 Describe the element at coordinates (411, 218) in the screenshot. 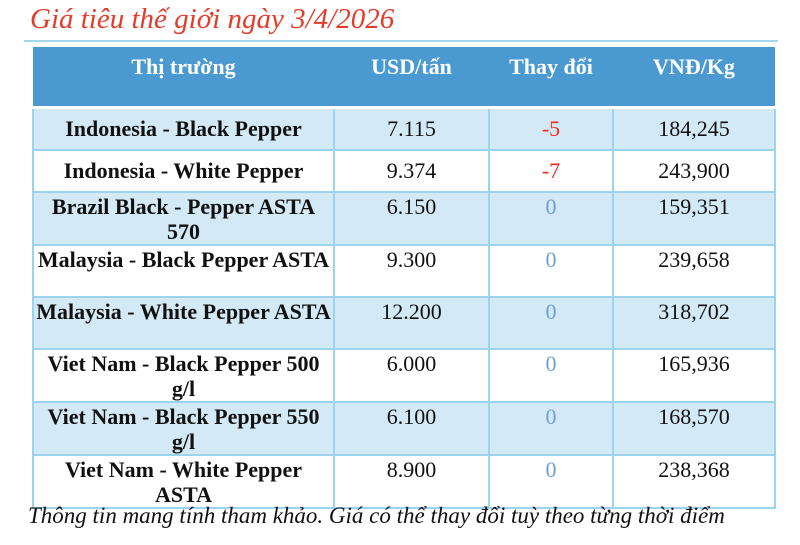

I see `usd-price-cell: 6.150` at that location.